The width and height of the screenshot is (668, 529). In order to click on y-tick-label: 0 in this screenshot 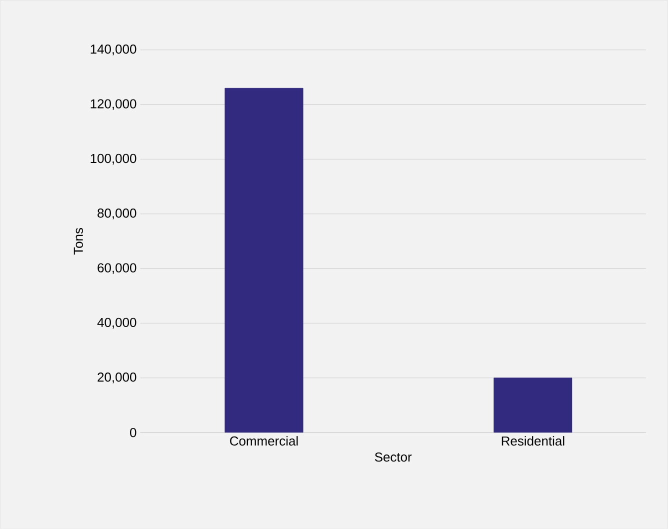, I will do `click(133, 433)`.